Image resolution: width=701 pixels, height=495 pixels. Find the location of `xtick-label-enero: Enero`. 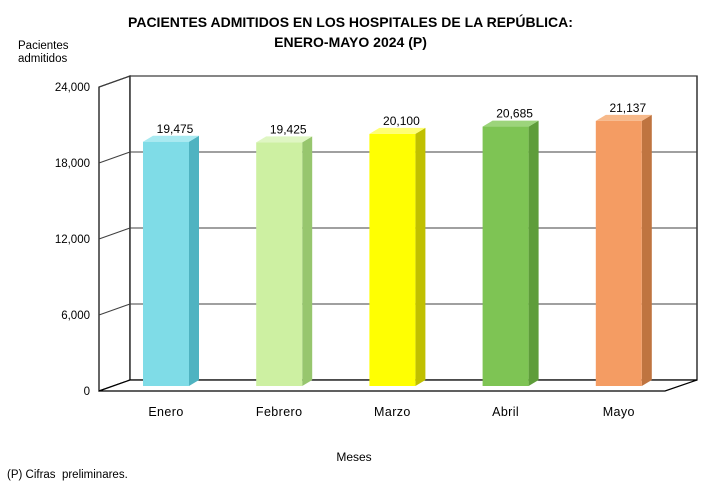

xtick-label-enero: Enero is located at coordinates (165, 412).